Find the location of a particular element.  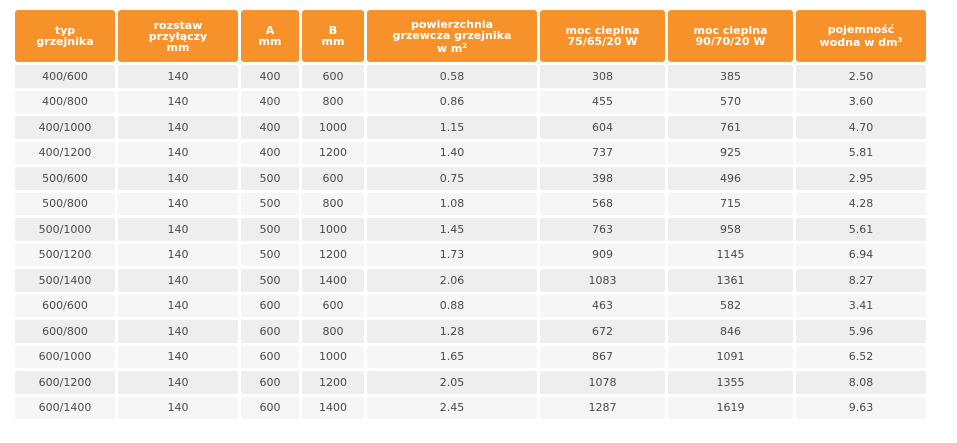

table-cell: 500/1400 is located at coordinates (65, 280).